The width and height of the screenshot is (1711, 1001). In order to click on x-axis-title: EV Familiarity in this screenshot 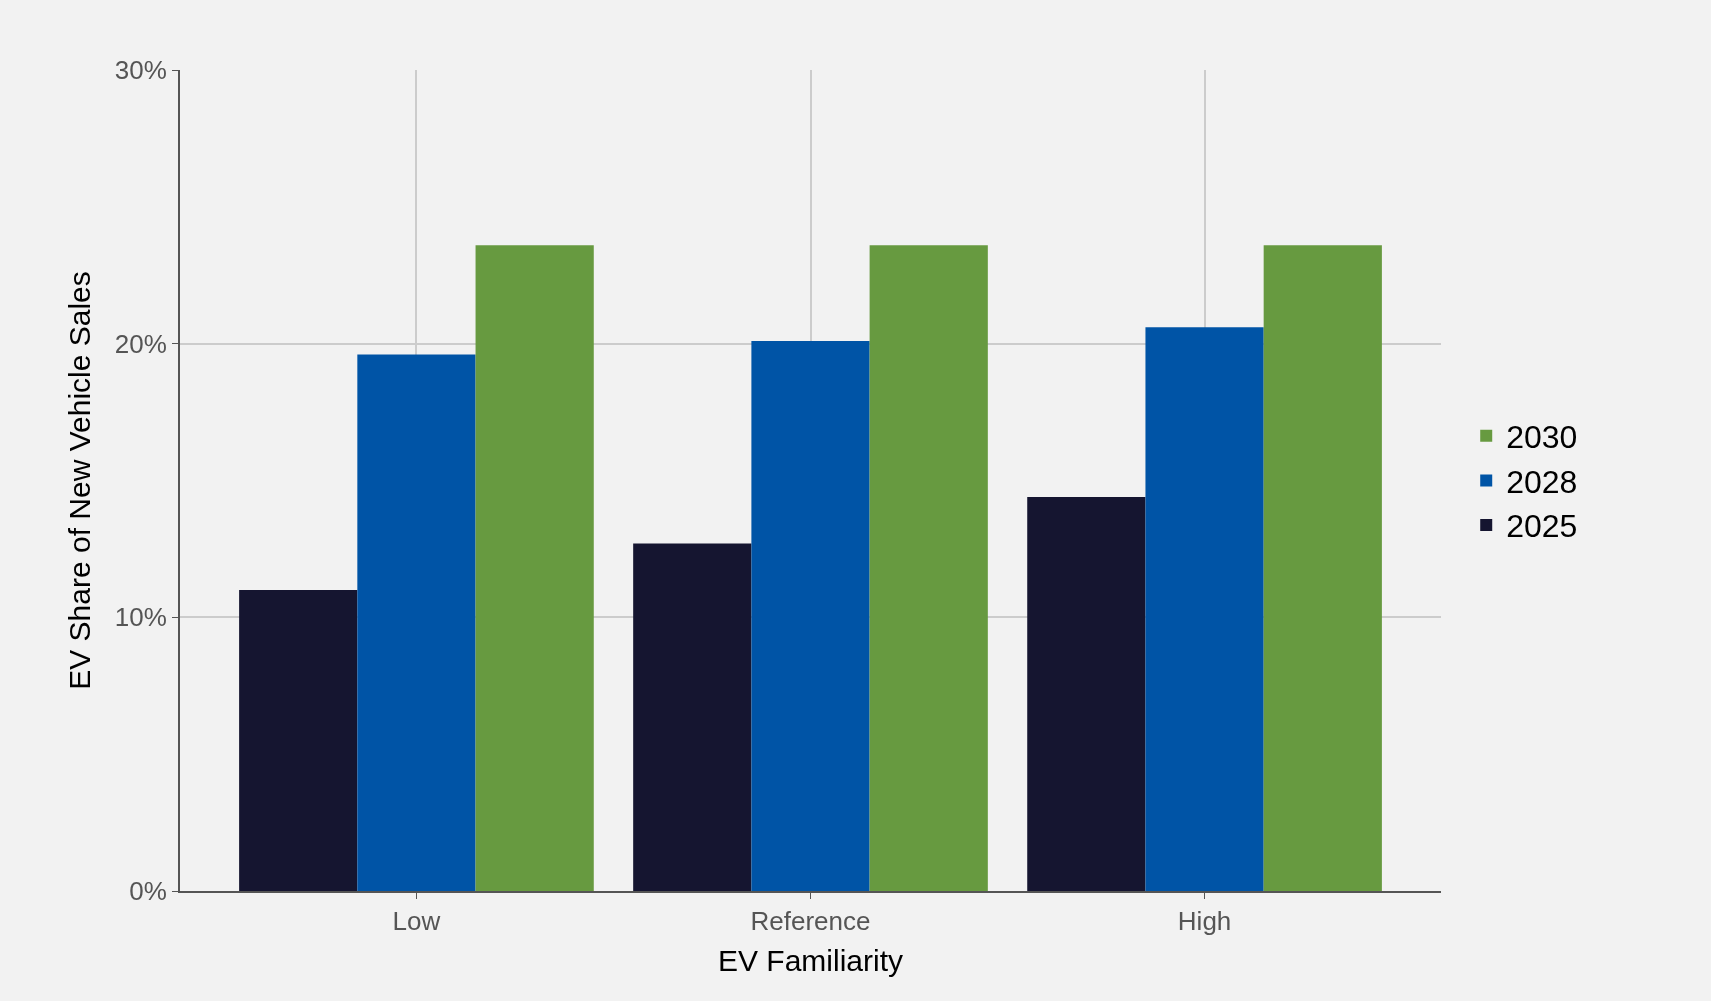, I will do `click(810, 961)`.